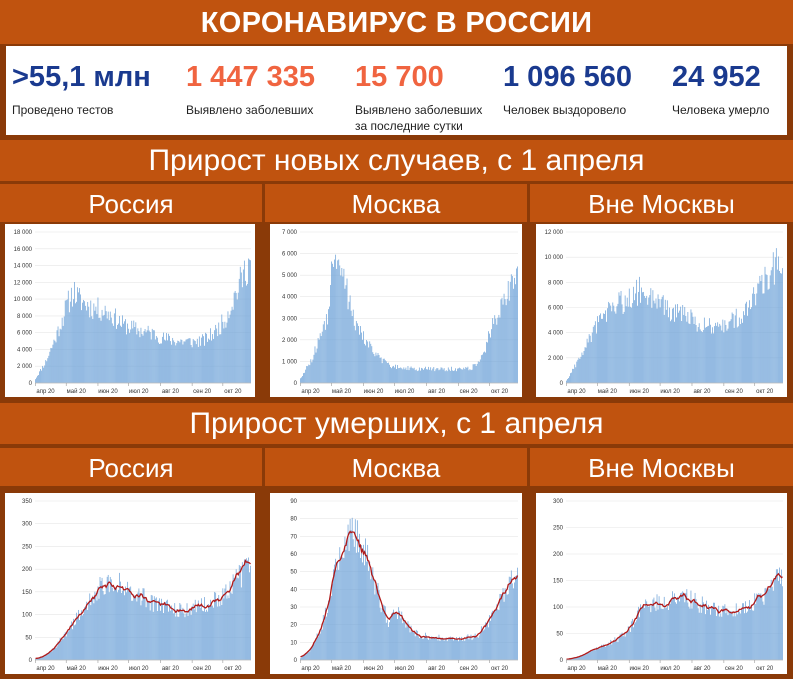 The height and width of the screenshot is (679, 793). What do you see at coordinates (293, 502) in the screenshot?
I see `y-tick-label: 90` at bounding box center [293, 502].